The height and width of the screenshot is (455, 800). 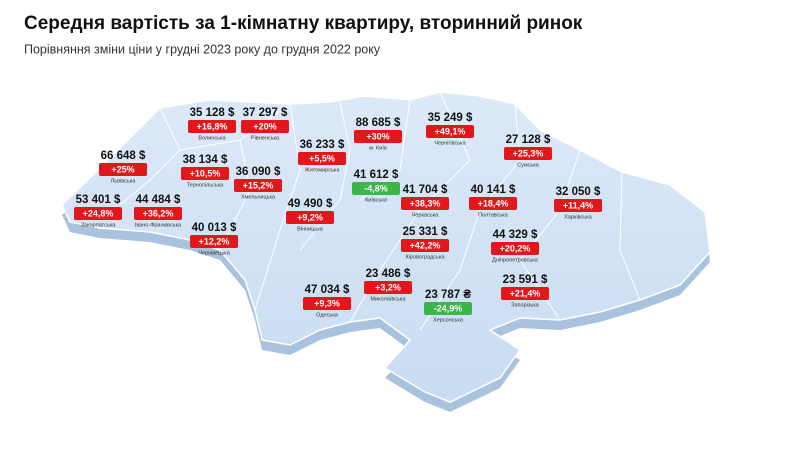 I want to click on region-price: 44 329 $, so click(x=515, y=235).